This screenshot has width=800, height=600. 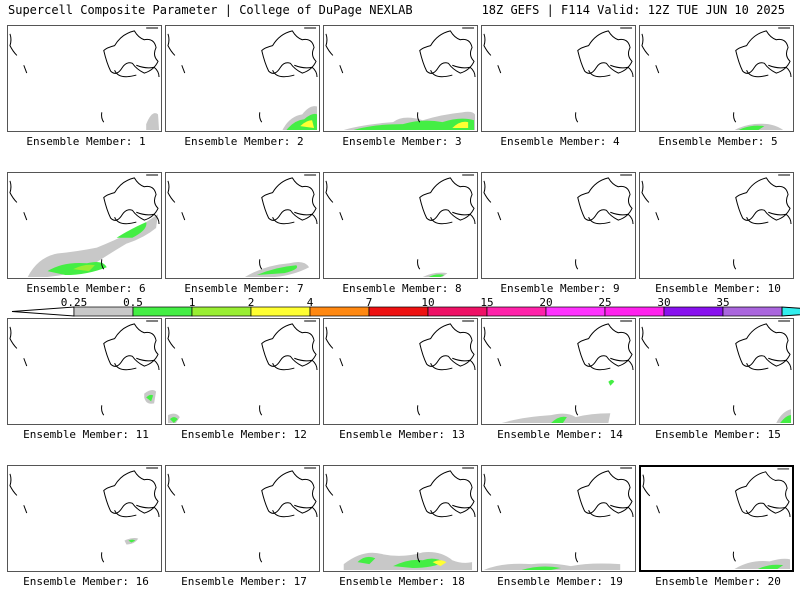 I want to click on panel-label: Ensemble Member: 14, so click(x=560, y=434).